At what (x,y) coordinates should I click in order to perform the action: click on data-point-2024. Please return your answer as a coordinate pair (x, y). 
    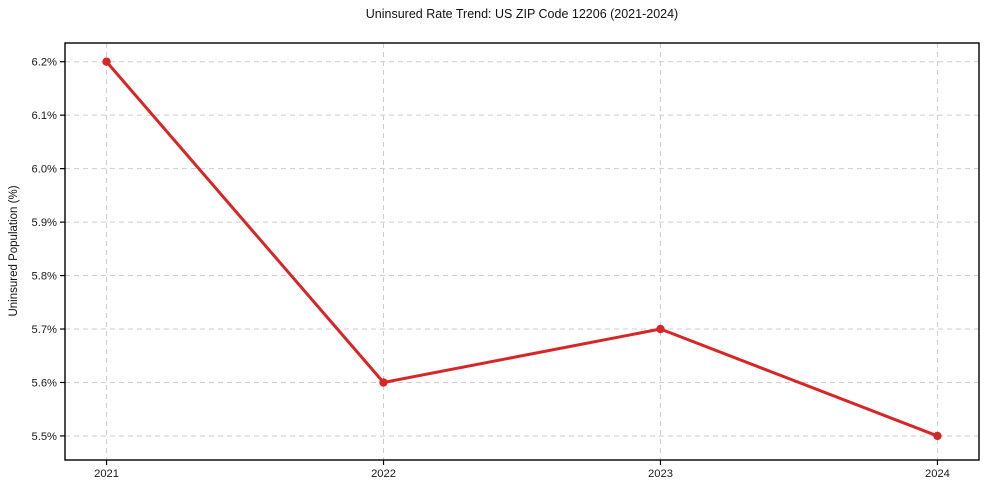
    Looking at the image, I should click on (937, 436).